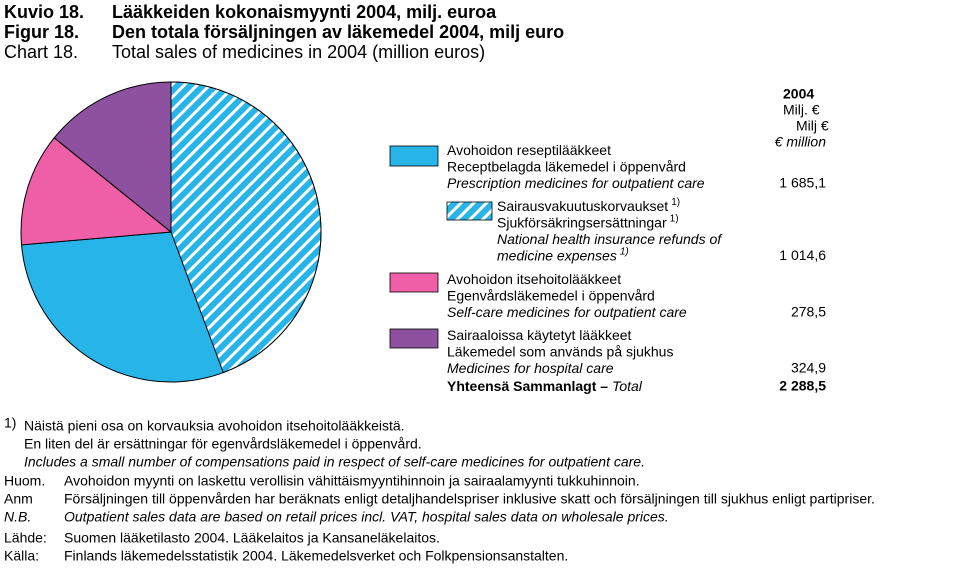 The height and width of the screenshot is (568, 960). What do you see at coordinates (21, 556) in the screenshot?
I see `note-label: Källa:` at bounding box center [21, 556].